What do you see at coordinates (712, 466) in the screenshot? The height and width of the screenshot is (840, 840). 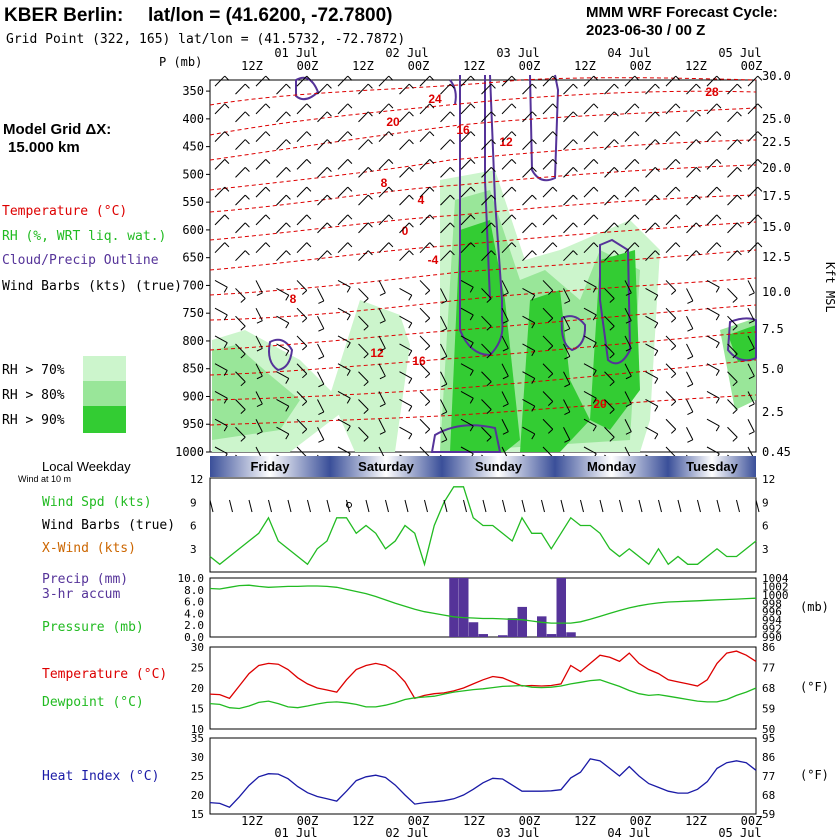 I see `weekday-cell` at bounding box center [712, 466].